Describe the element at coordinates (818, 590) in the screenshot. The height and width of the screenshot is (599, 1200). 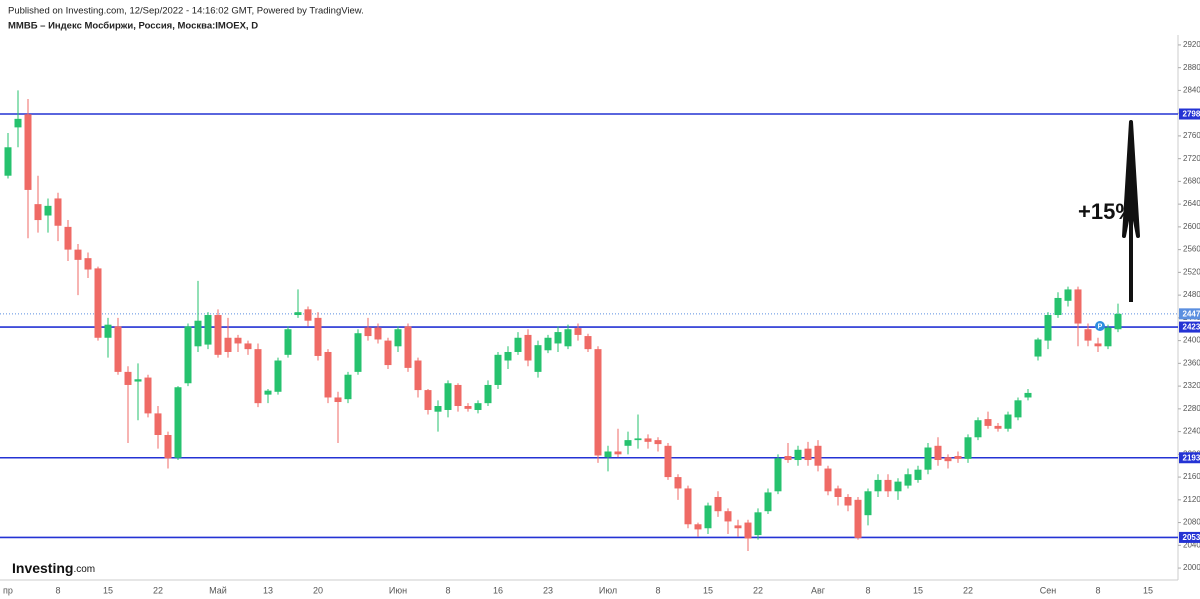
I see `x-tick-label: Авг` at that location.